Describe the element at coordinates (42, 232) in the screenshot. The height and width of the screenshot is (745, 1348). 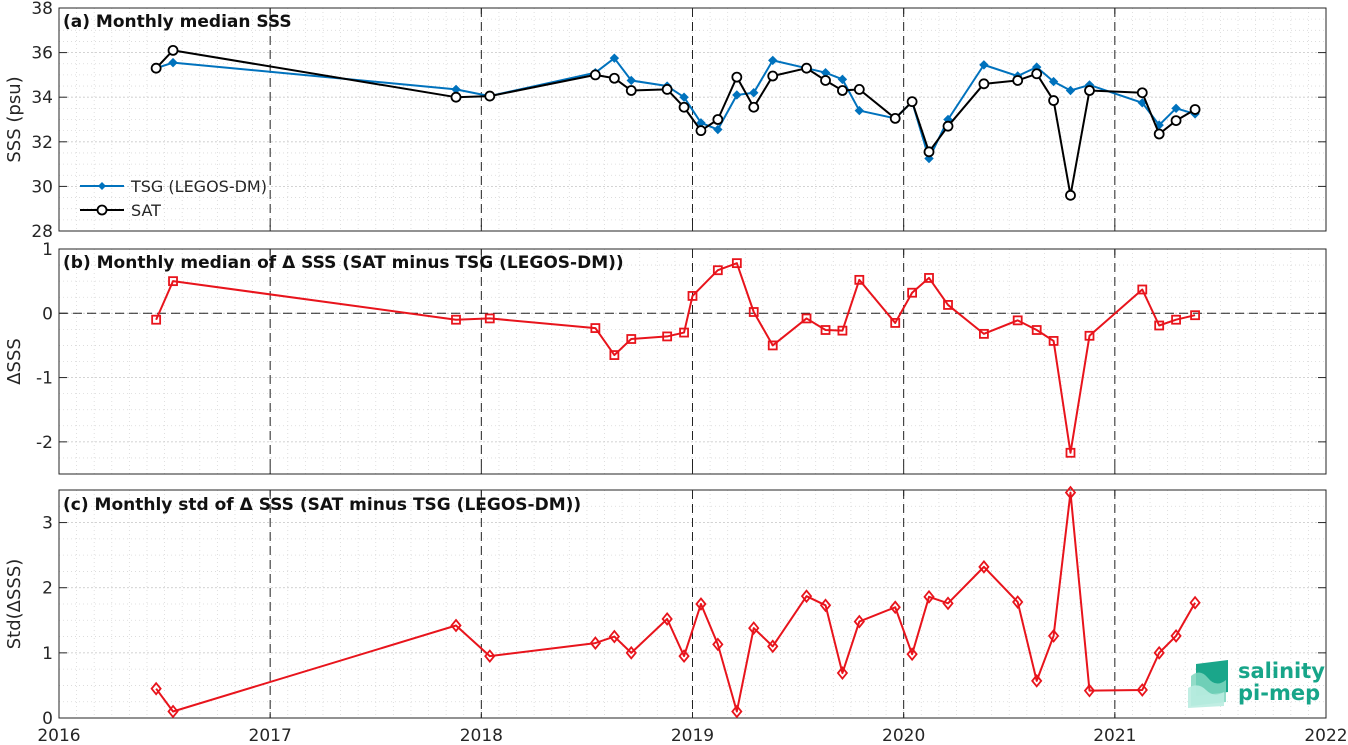
I see `y-tick-label: 28` at that location.